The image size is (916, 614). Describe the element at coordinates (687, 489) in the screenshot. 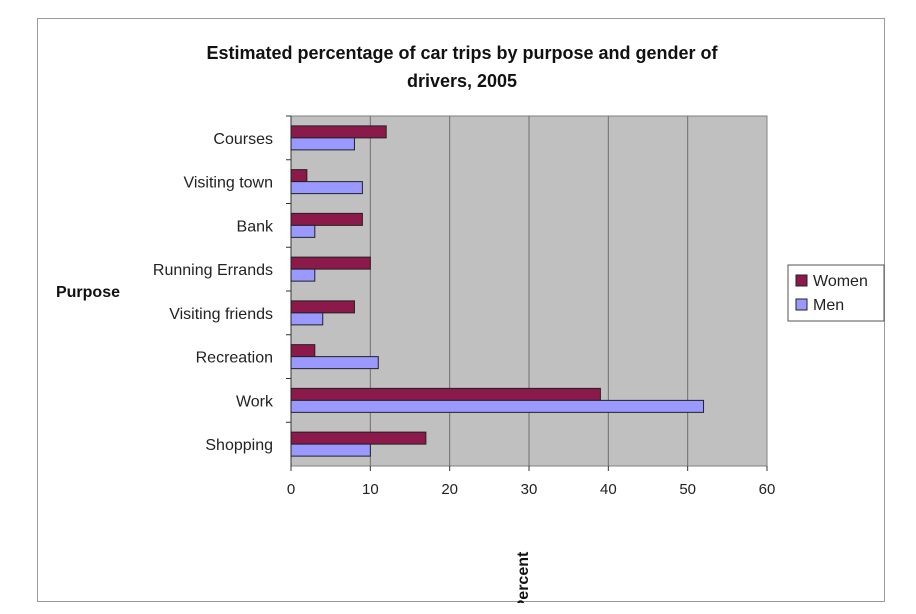

I see `x-tick-label: 50` at that location.